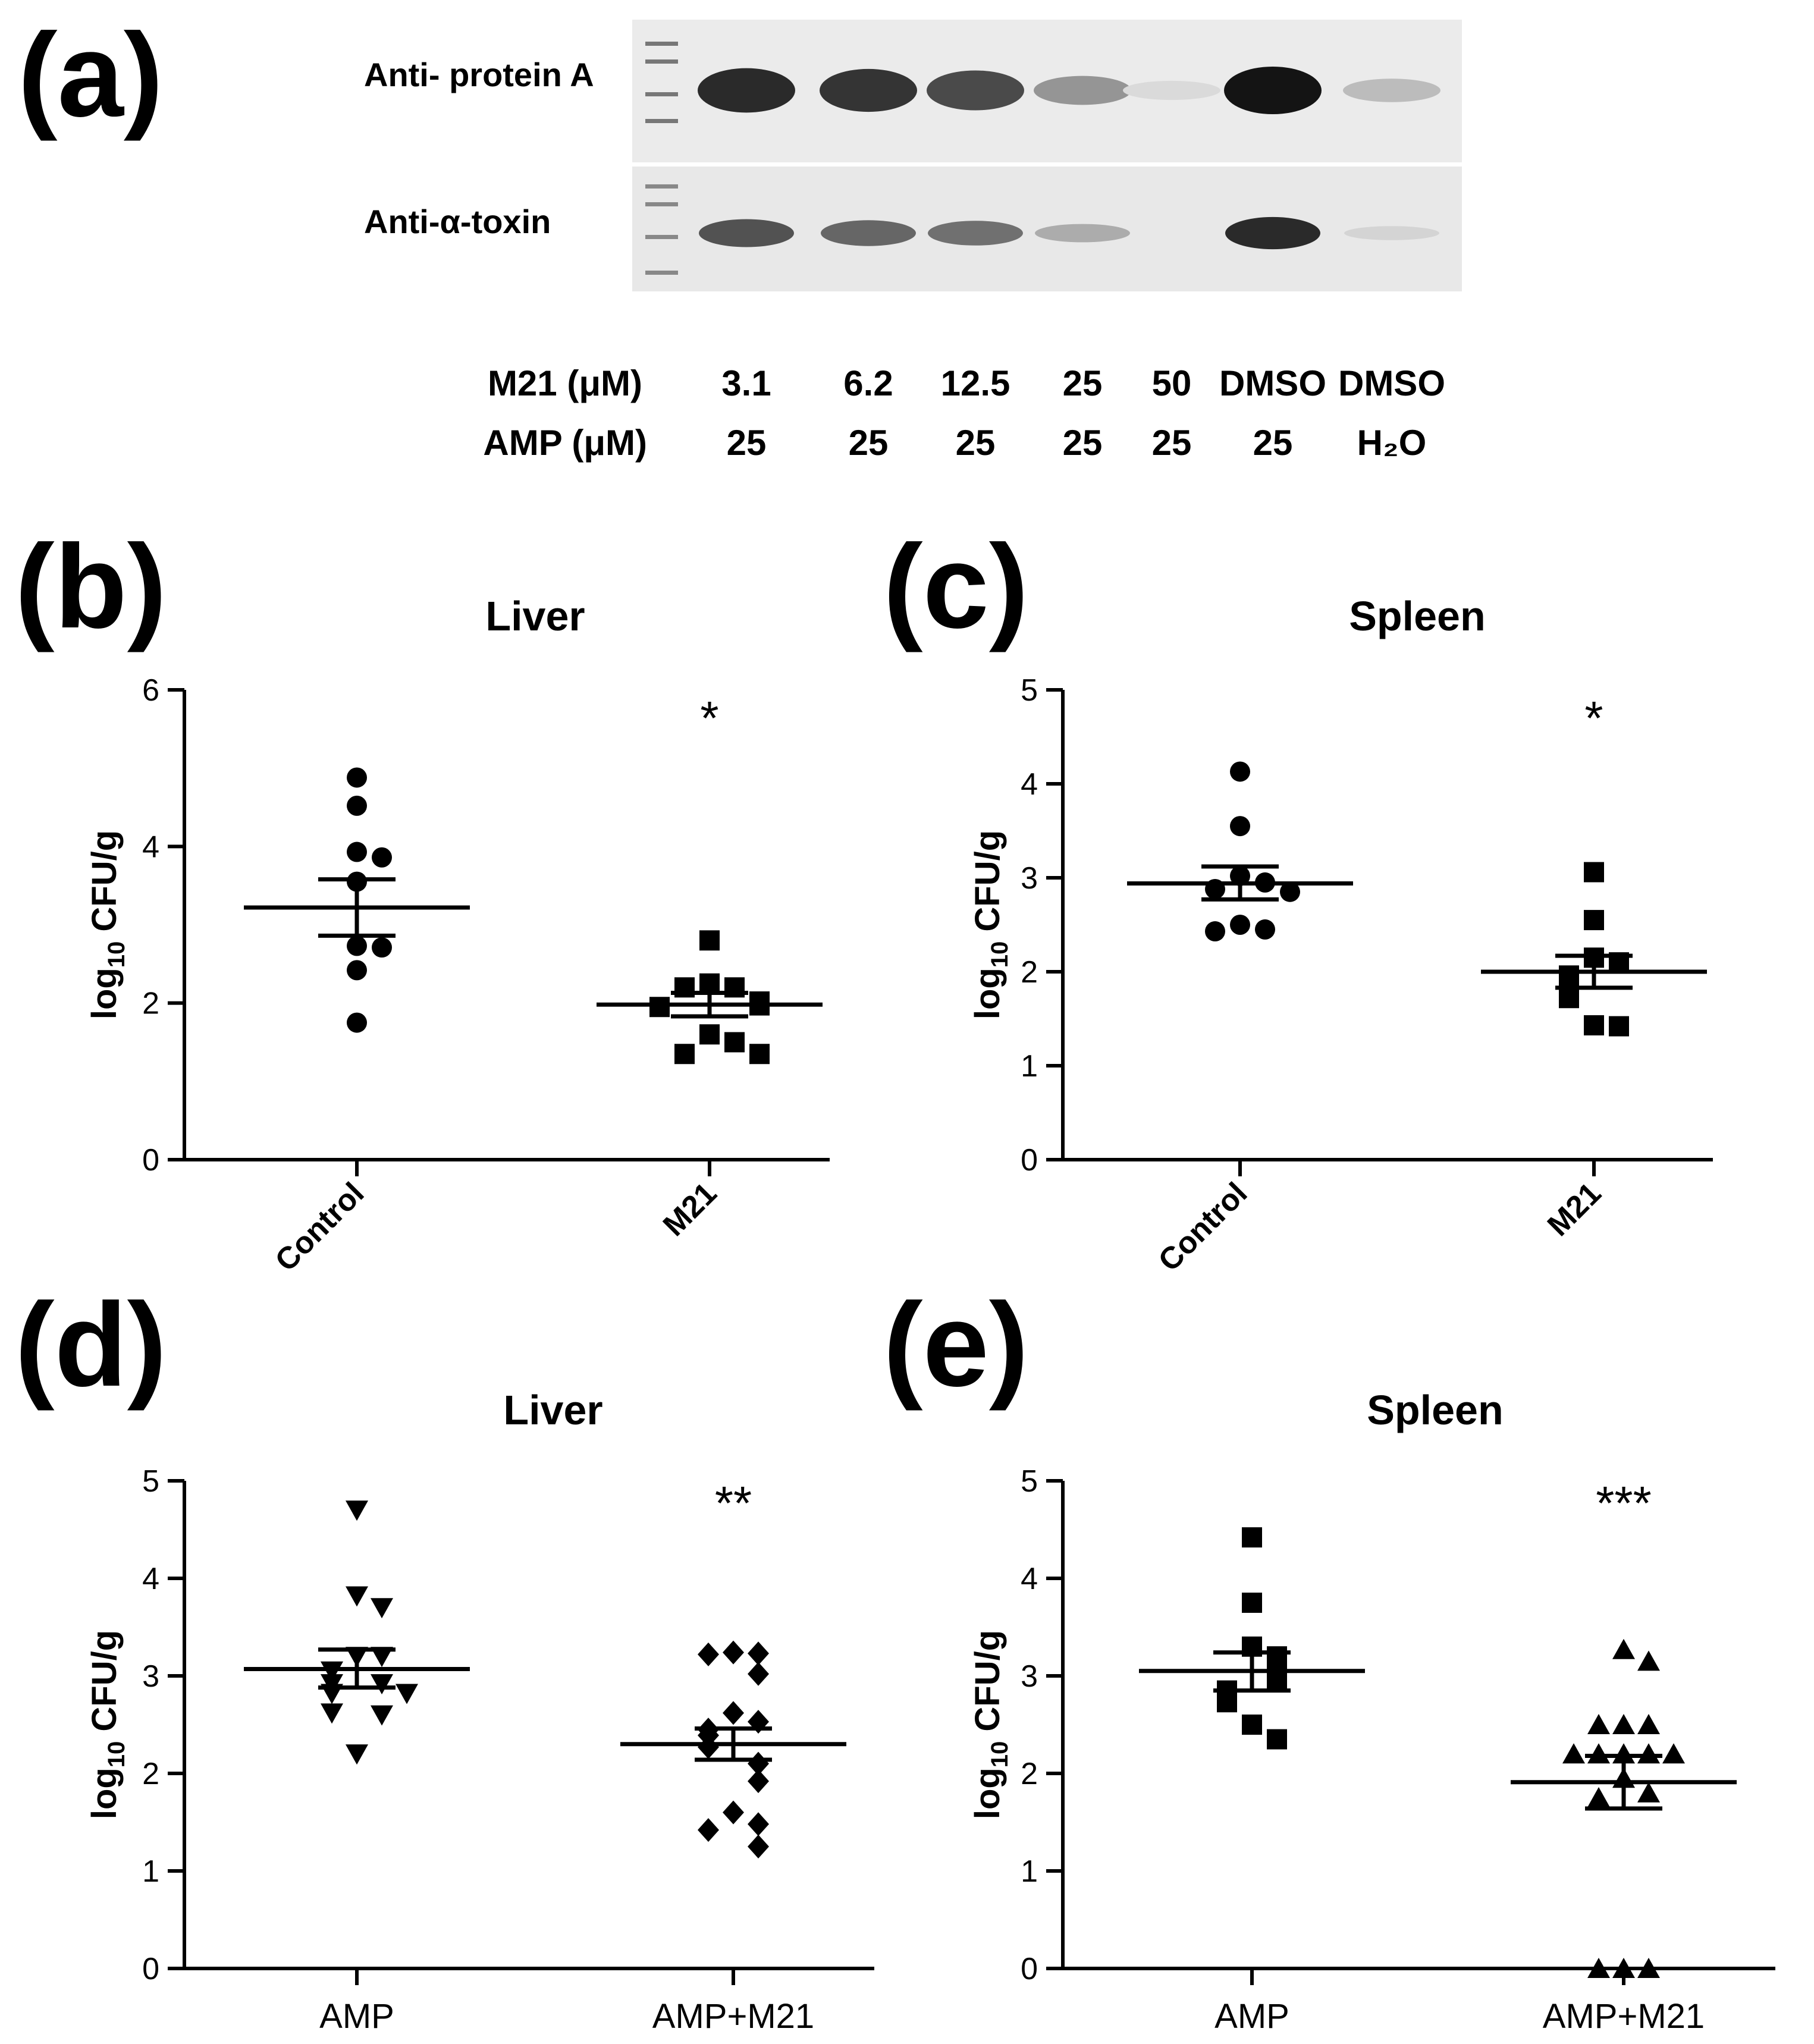 The image size is (1814, 2044). What do you see at coordinates (746, 383) in the screenshot?
I see `m21-concentration: 3.1` at bounding box center [746, 383].